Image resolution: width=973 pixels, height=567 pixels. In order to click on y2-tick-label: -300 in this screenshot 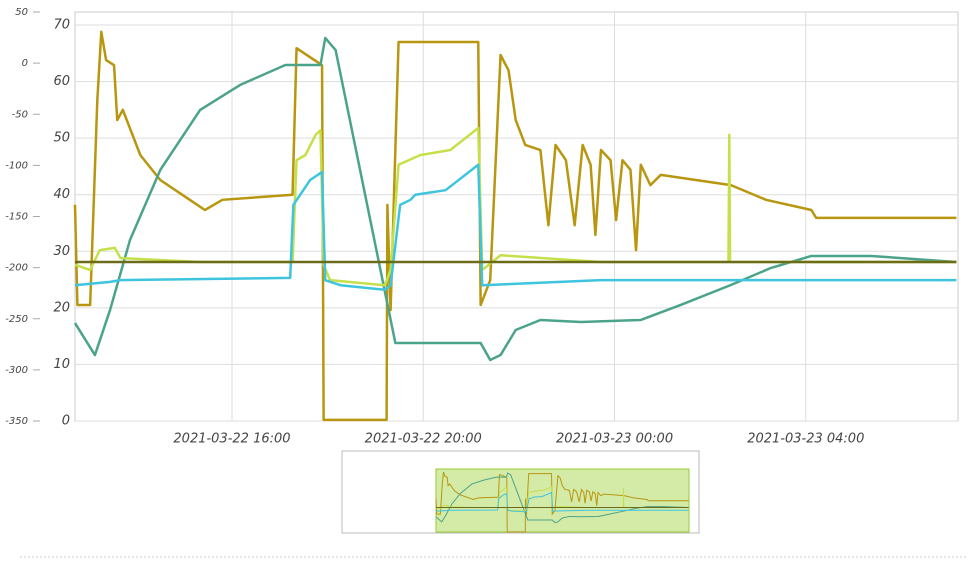, I will do `click(16, 370)`.